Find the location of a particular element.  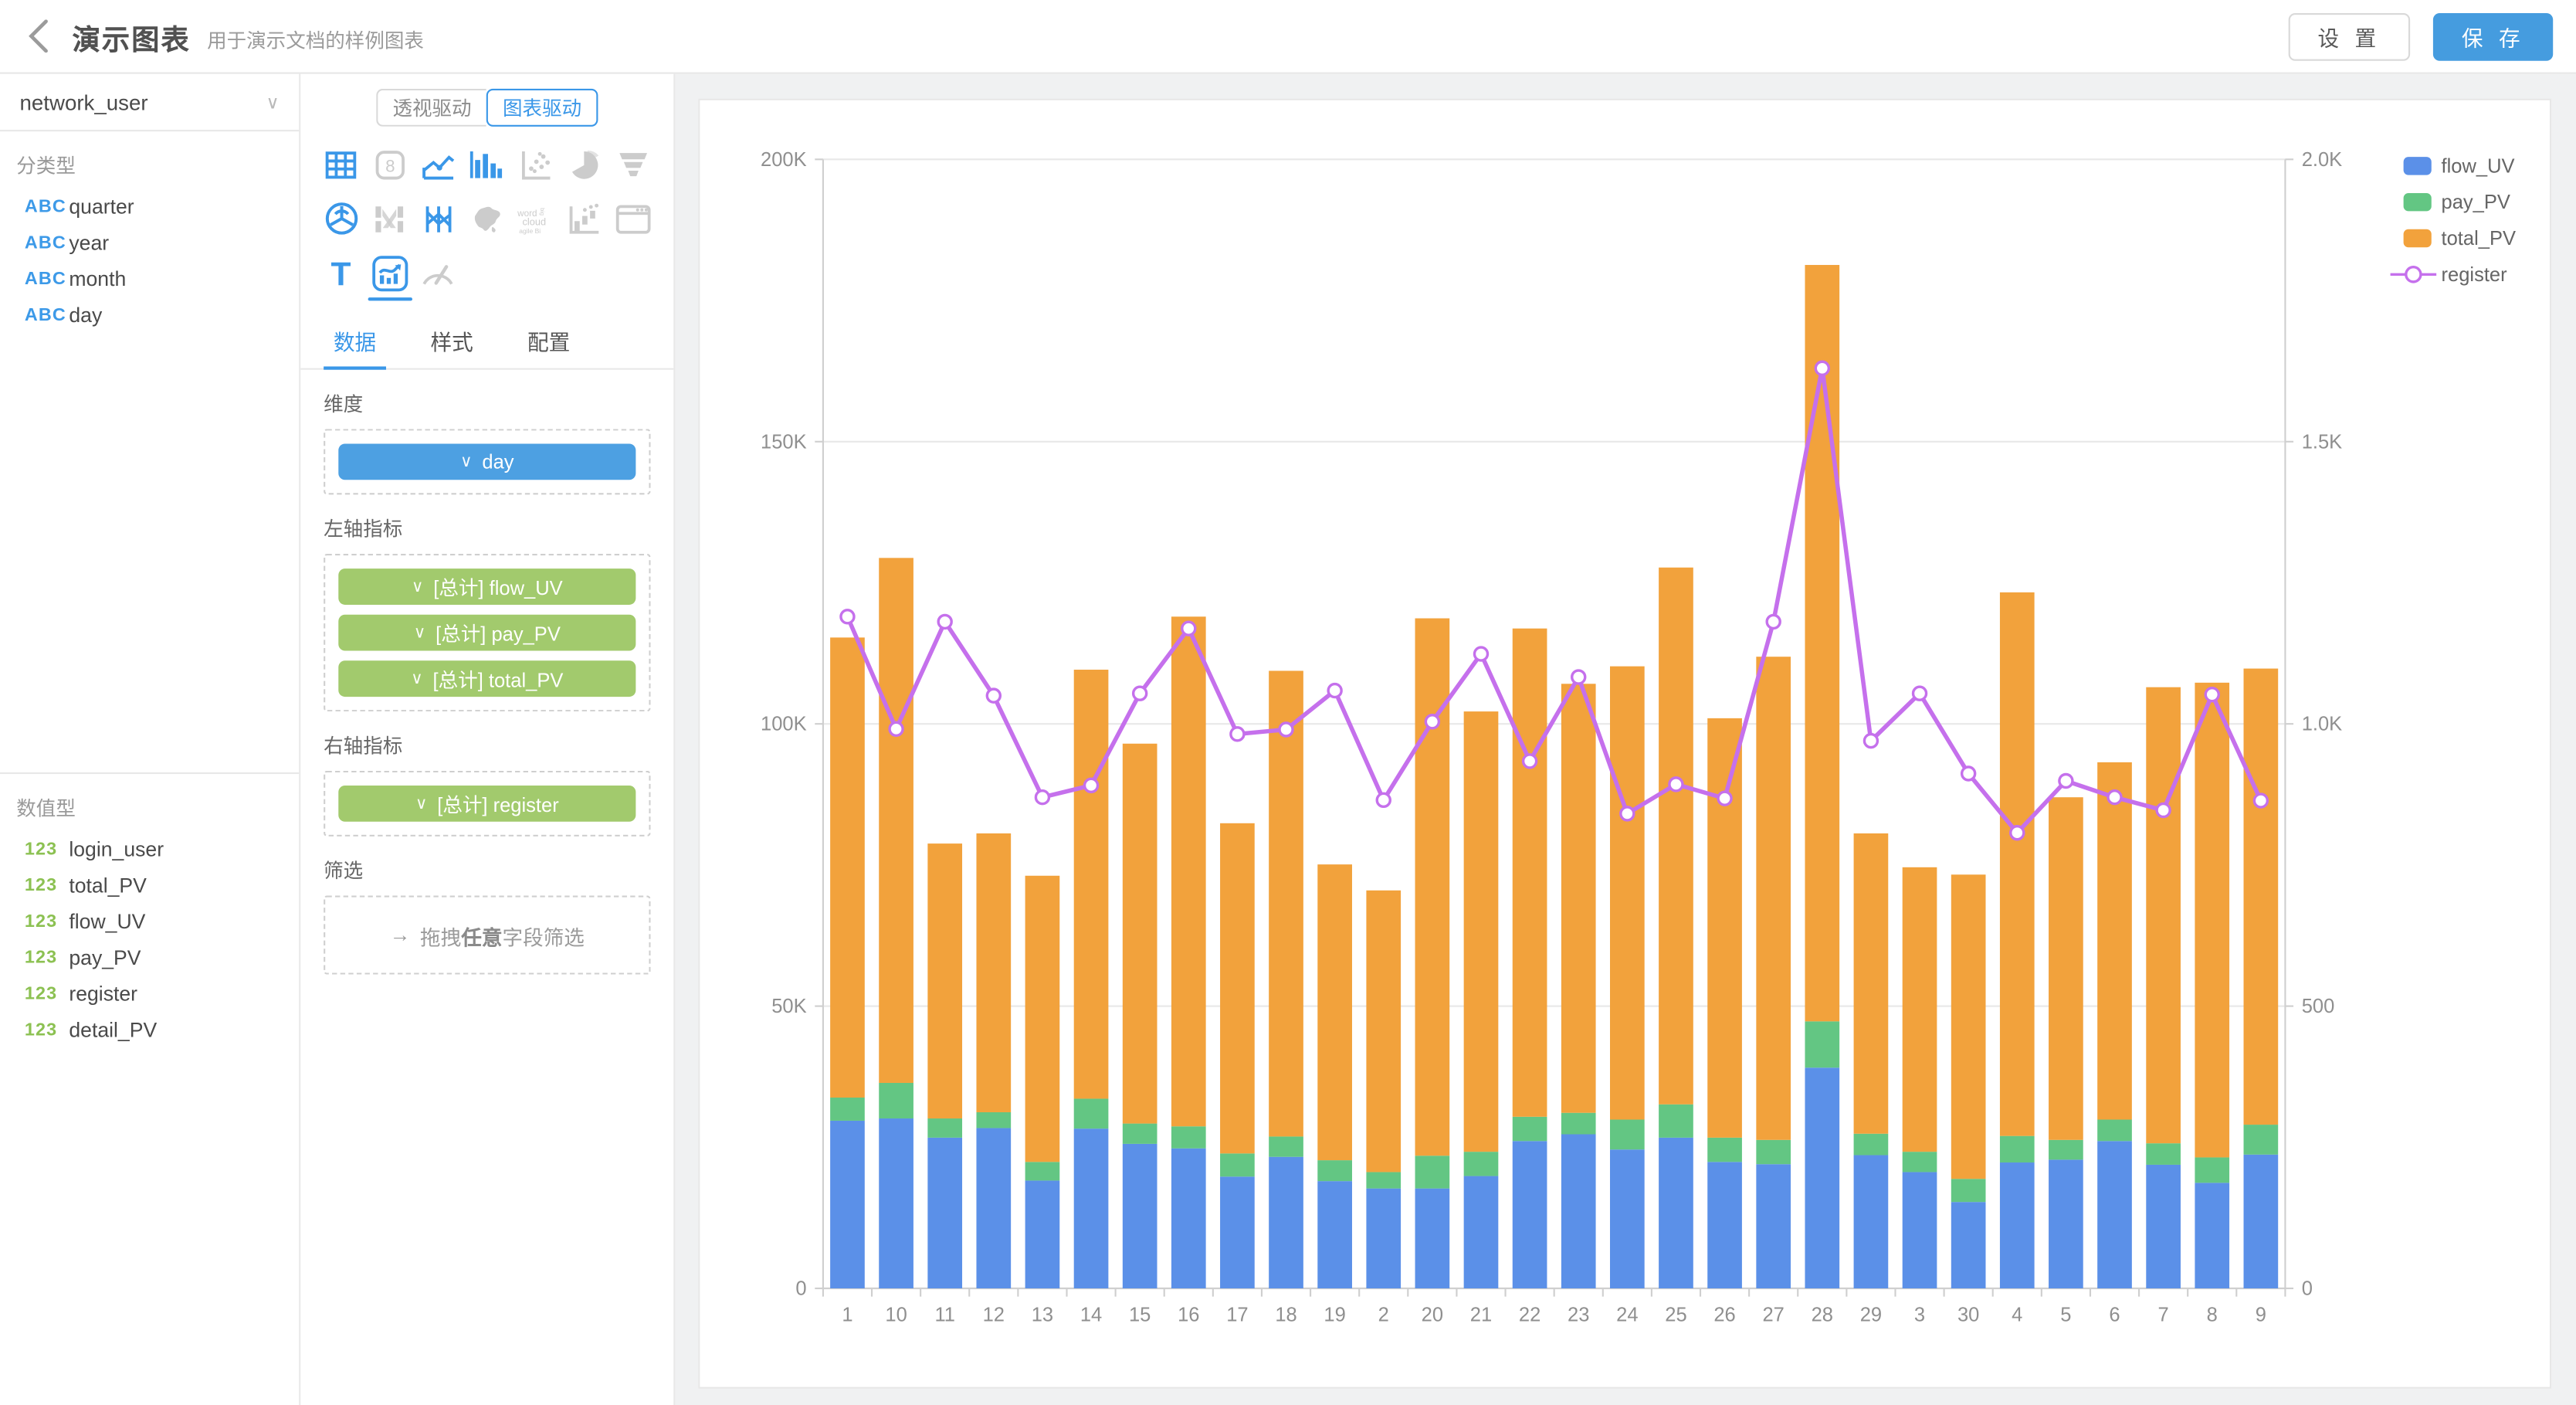

svg-text: 50K is located at coordinates (788, 1006).